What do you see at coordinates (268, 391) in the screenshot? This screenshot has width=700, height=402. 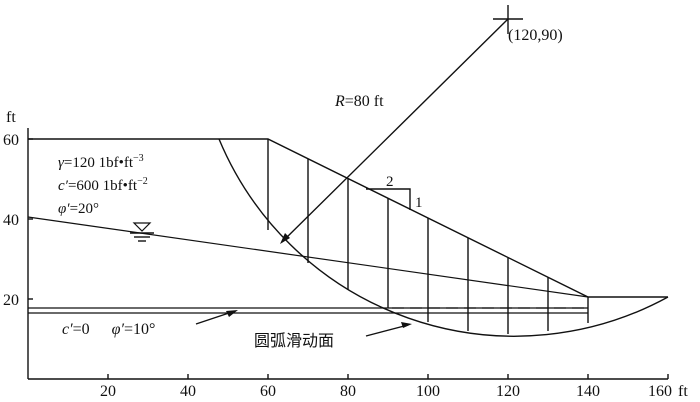 I see `x-tick-label-60: 60` at bounding box center [268, 391].